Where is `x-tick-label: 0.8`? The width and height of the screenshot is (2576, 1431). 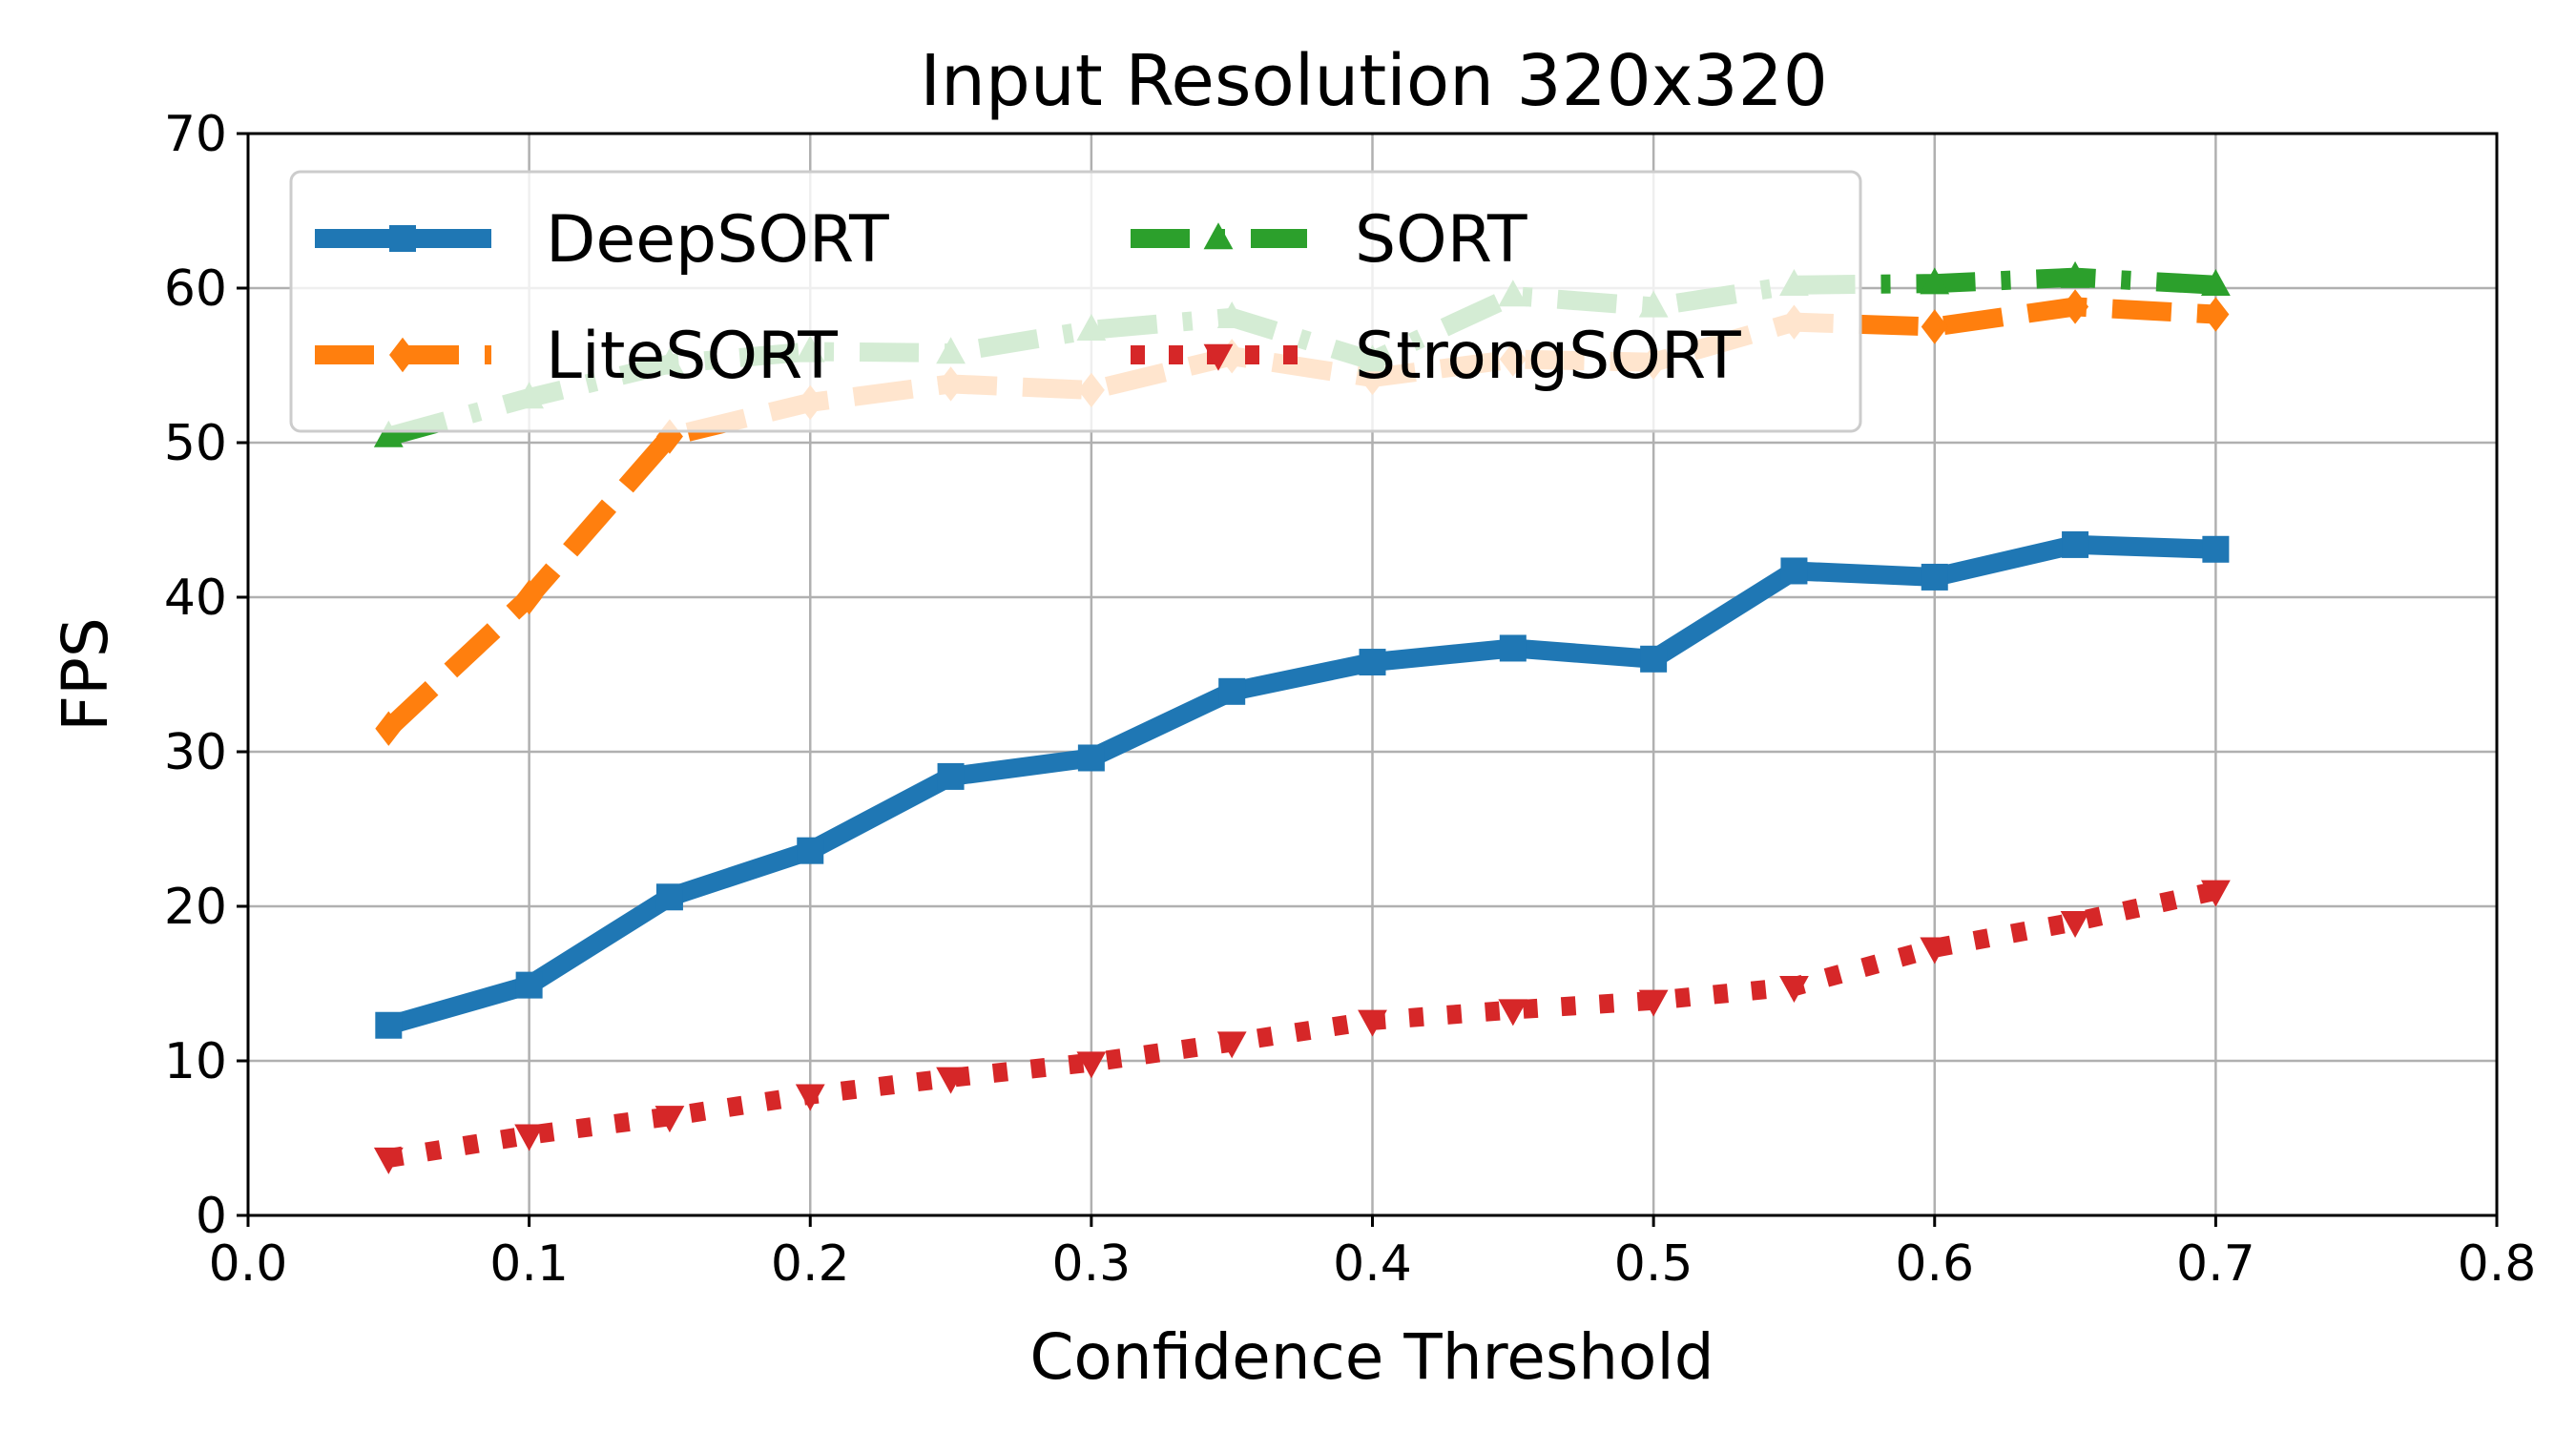
x-tick-label: 0.8 is located at coordinates (2497, 1264).